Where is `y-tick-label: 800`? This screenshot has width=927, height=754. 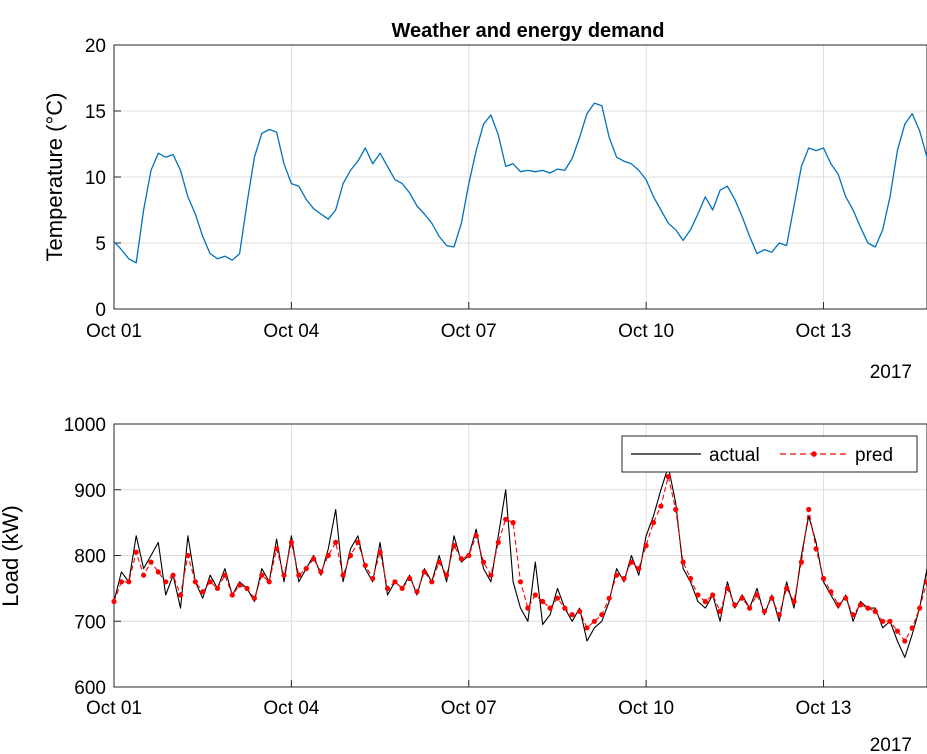
y-tick-label: 800 is located at coordinates (90, 557).